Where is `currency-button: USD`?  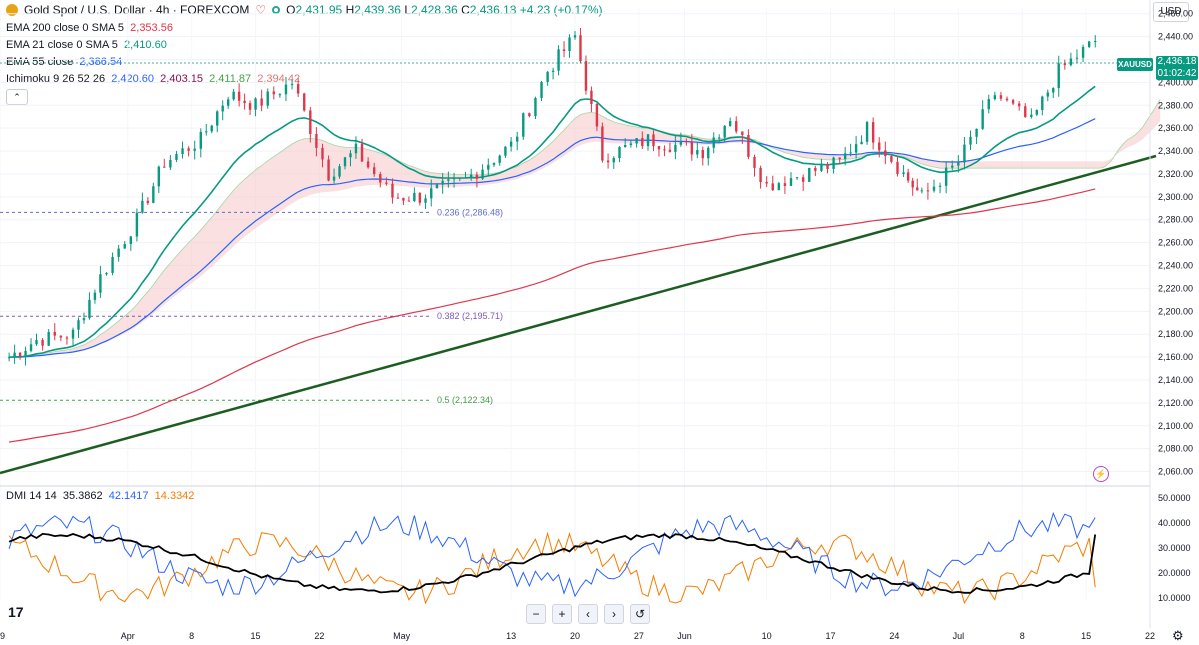
currency-button: USD is located at coordinates (1171, 12).